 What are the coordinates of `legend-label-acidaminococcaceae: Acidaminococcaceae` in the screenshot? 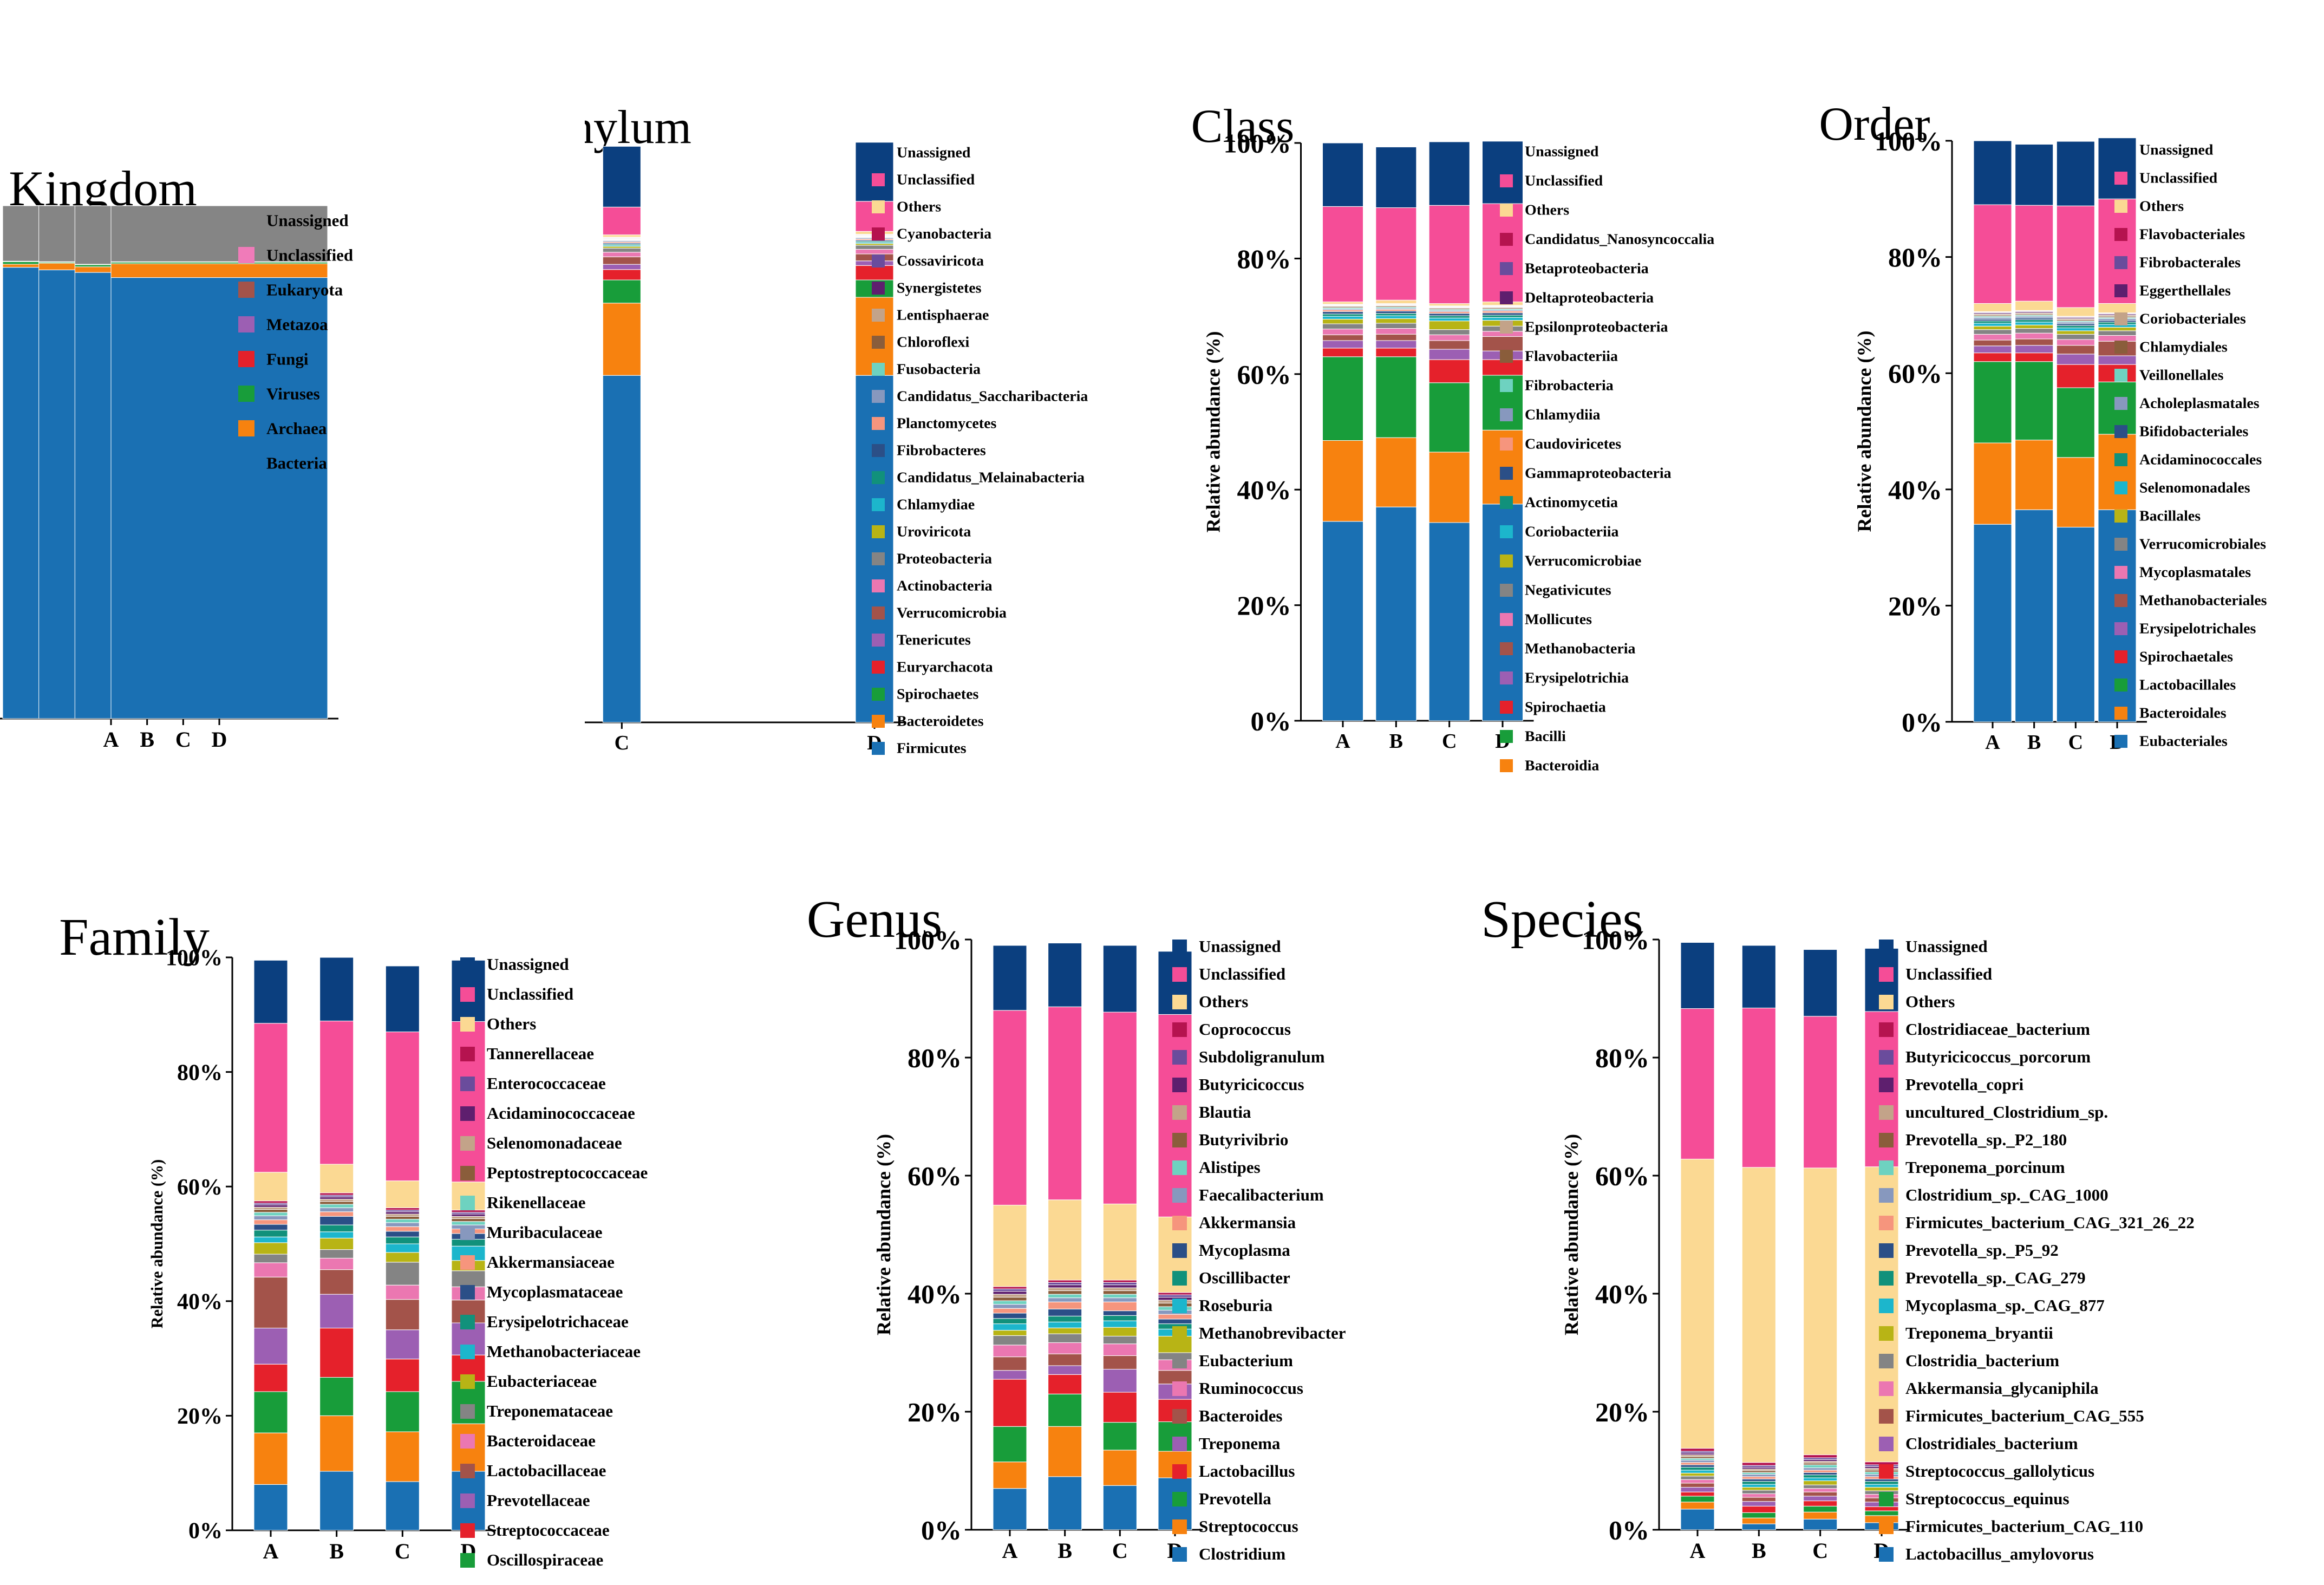 It's located at (561, 1113).